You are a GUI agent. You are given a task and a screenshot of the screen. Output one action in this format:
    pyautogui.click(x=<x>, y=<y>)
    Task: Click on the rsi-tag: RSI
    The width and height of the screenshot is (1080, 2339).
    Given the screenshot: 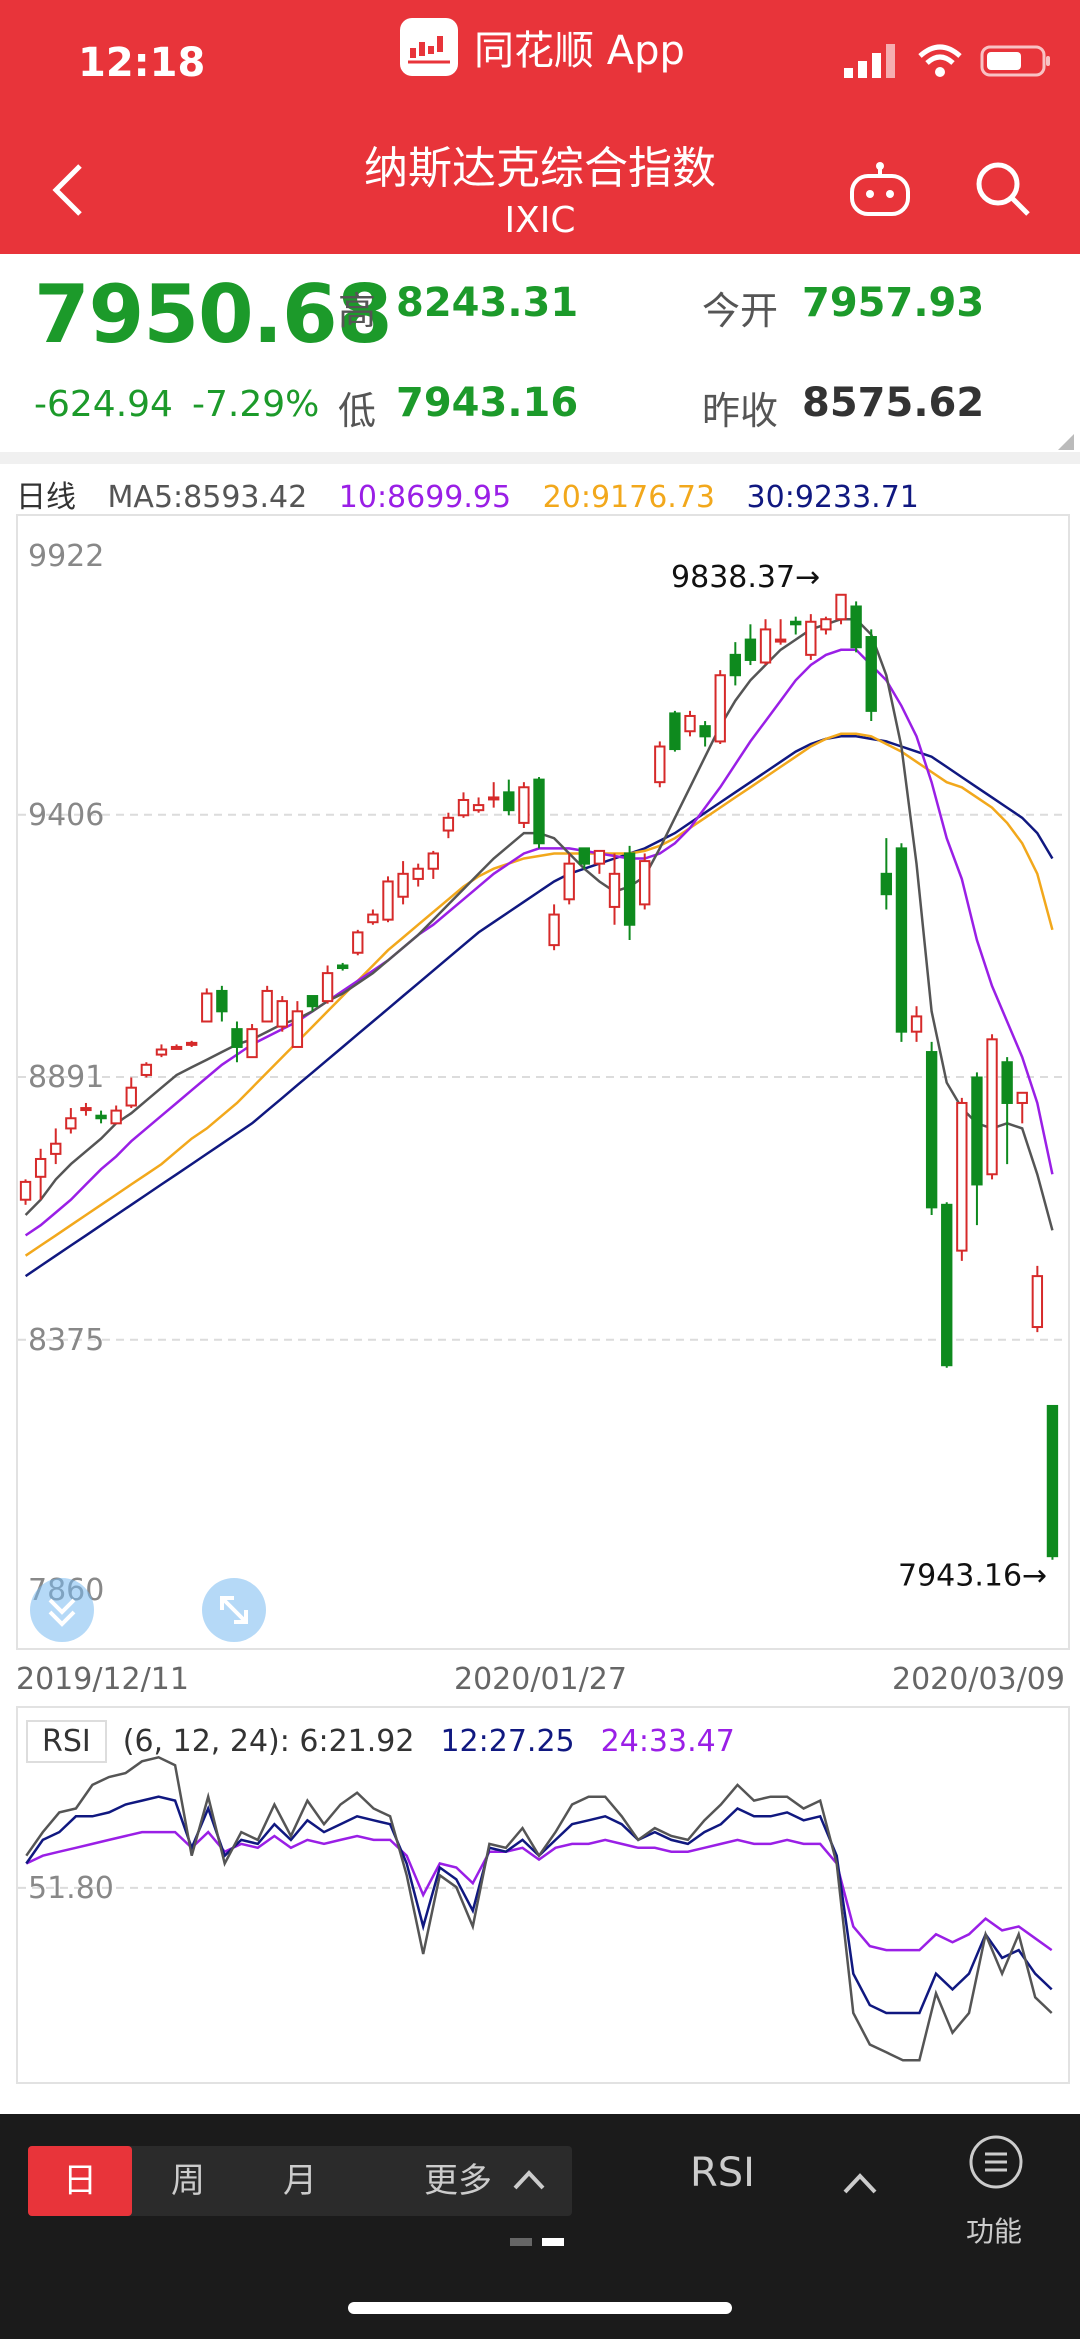 What is the action you would take?
    pyautogui.click(x=66, y=1741)
    